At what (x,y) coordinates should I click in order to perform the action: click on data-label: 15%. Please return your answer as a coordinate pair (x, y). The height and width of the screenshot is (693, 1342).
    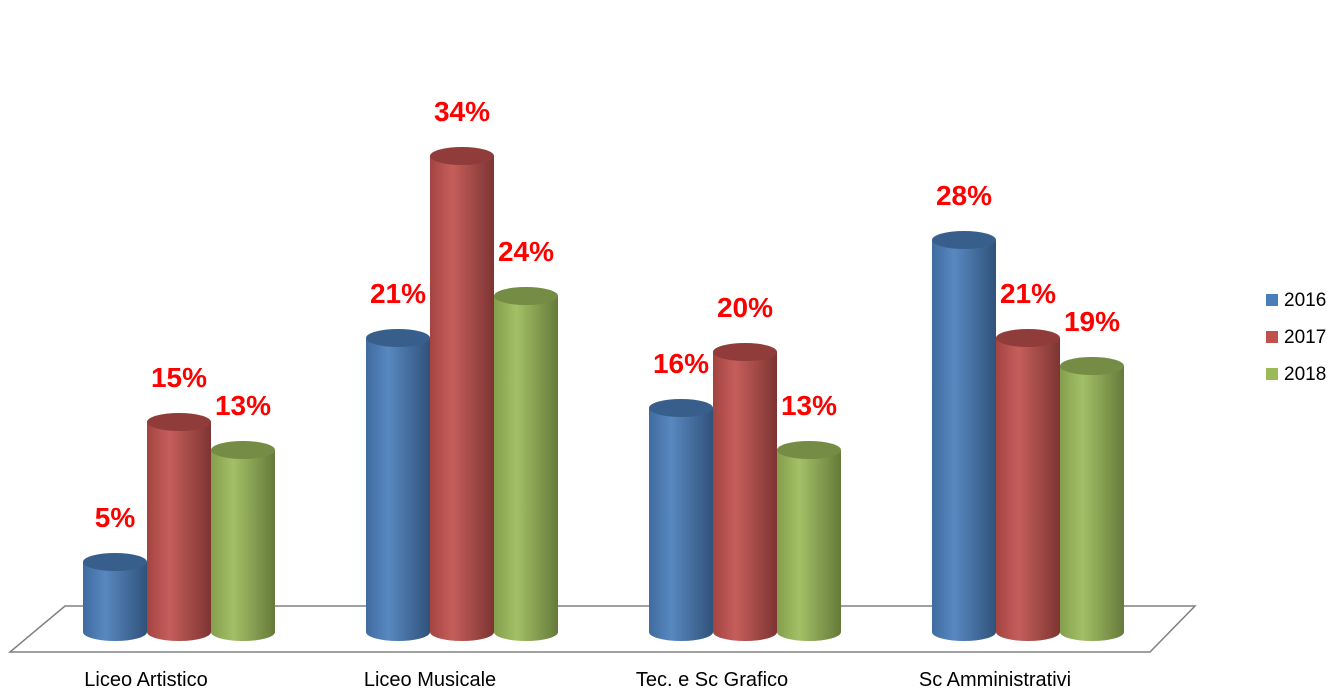
    Looking at the image, I should click on (179, 378).